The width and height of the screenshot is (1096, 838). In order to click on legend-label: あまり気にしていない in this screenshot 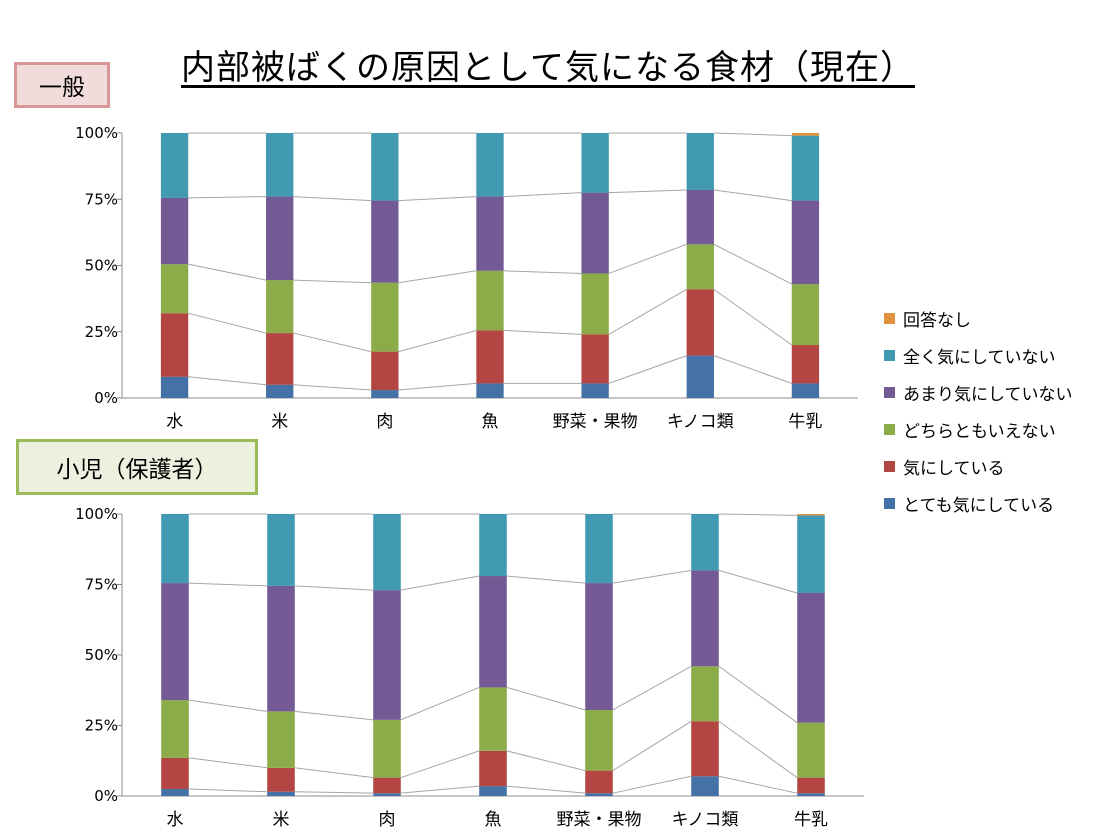, I will do `click(988, 395)`.